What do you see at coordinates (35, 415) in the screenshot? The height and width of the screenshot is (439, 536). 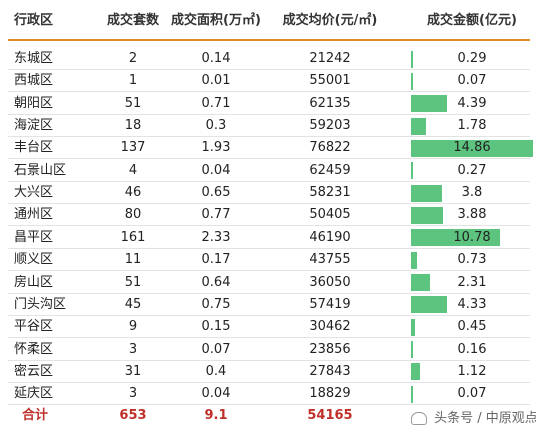 I see `total-label: 合计` at bounding box center [35, 415].